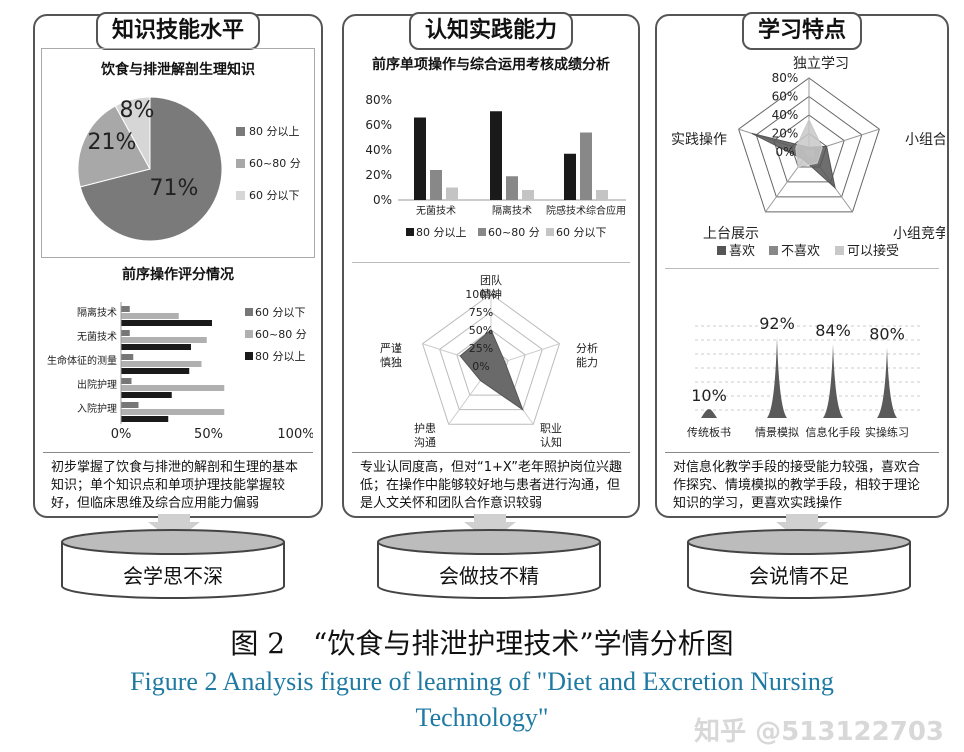  What do you see at coordinates (491, 65) in the screenshot?
I see `vbar-chart-title: 前序单项操作与综合运用考核成绩分析` at bounding box center [491, 65].